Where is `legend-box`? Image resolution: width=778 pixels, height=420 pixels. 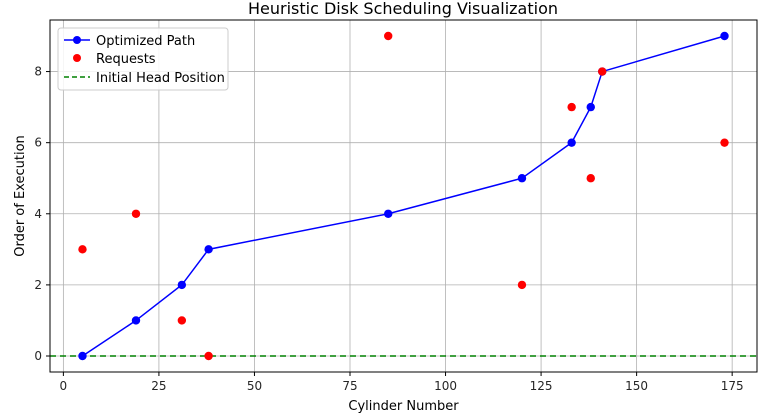
legend-box is located at coordinates (143, 59).